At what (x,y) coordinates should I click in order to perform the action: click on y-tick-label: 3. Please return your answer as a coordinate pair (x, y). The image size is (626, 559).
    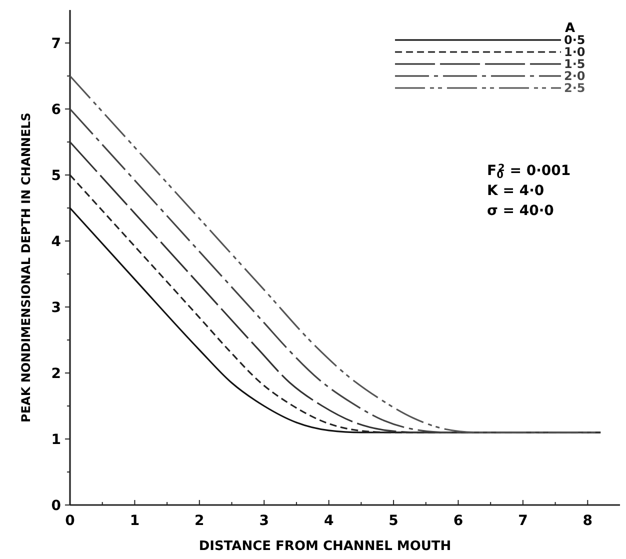
    Looking at the image, I should click on (56, 308).